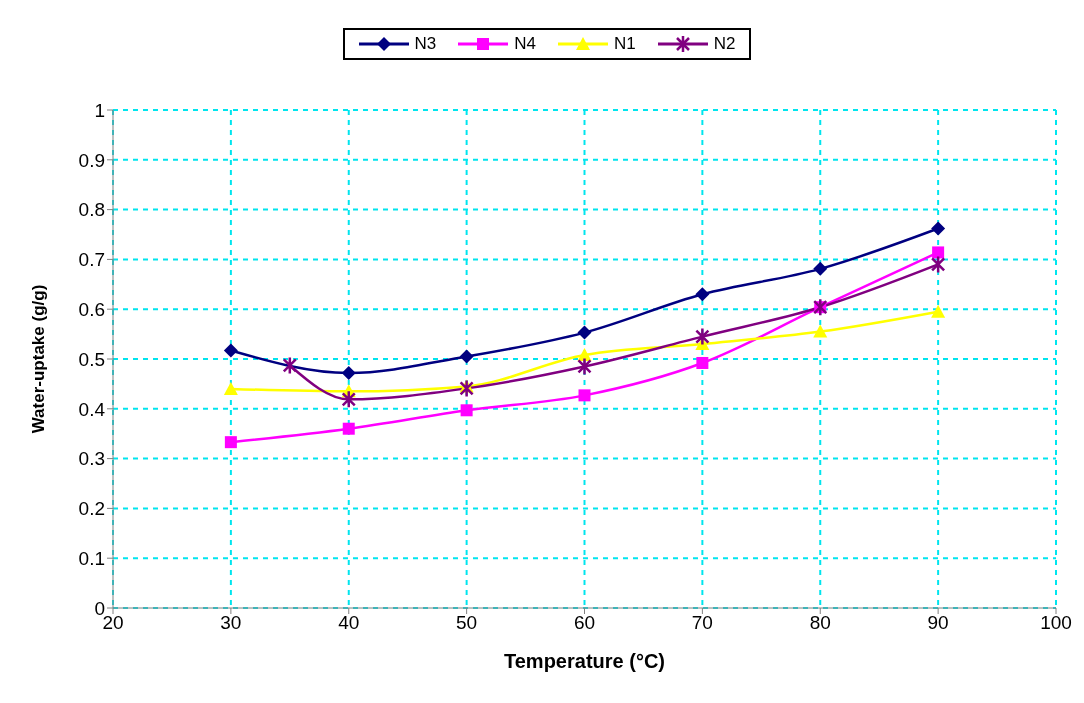 The height and width of the screenshot is (703, 1084). Describe the element at coordinates (91, 558) in the screenshot. I see `y-tick-label: 0.1` at that location.